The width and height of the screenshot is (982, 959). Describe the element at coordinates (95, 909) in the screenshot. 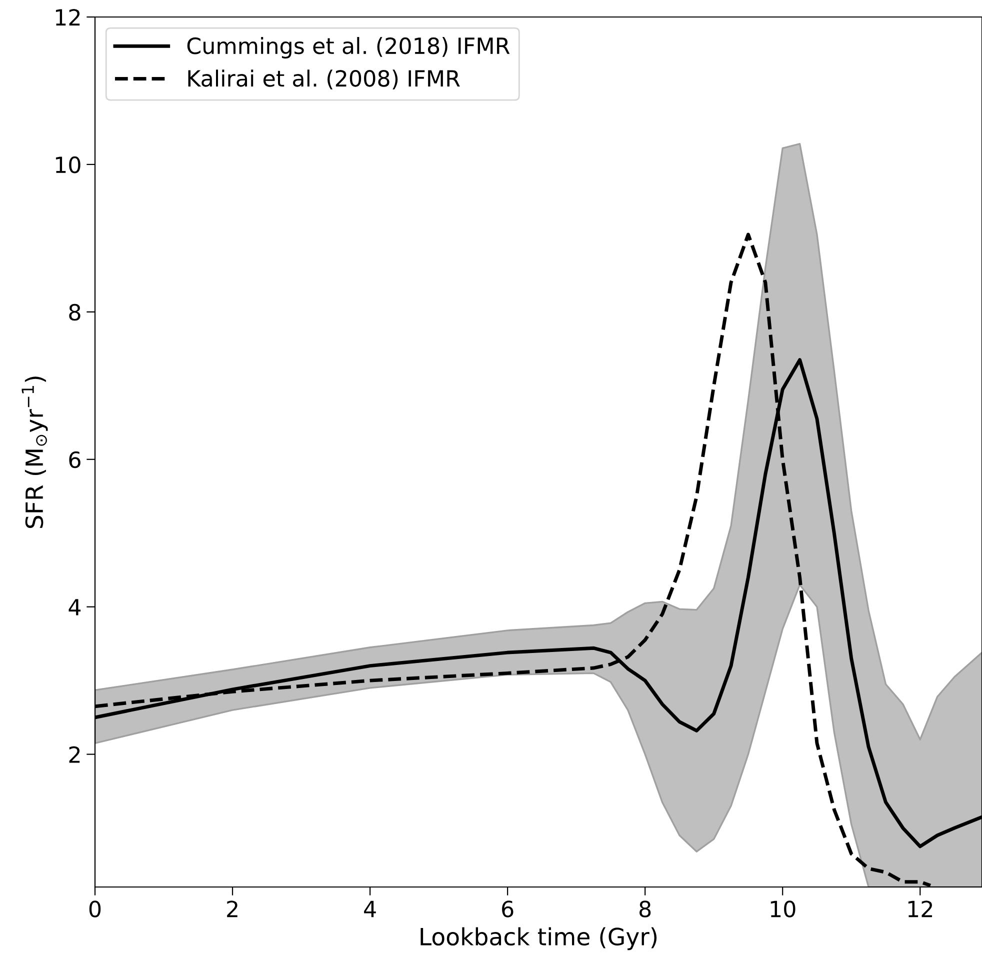

I see `x-tick-label: 0` at that location.